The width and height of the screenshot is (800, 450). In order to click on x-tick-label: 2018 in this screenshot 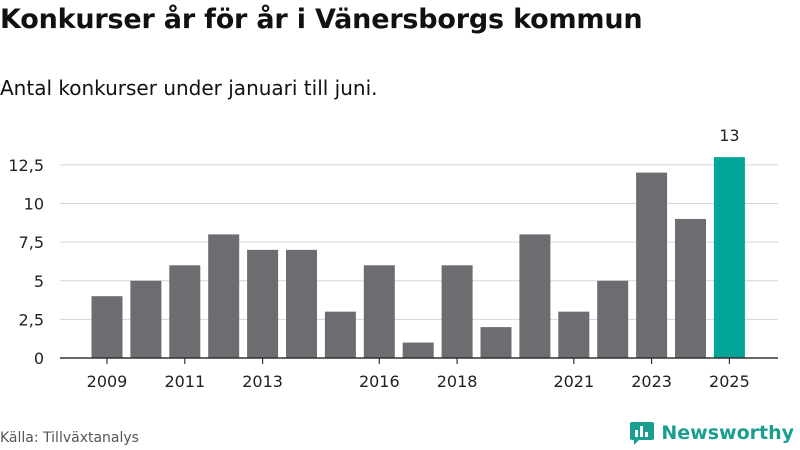, I will do `click(457, 381)`.